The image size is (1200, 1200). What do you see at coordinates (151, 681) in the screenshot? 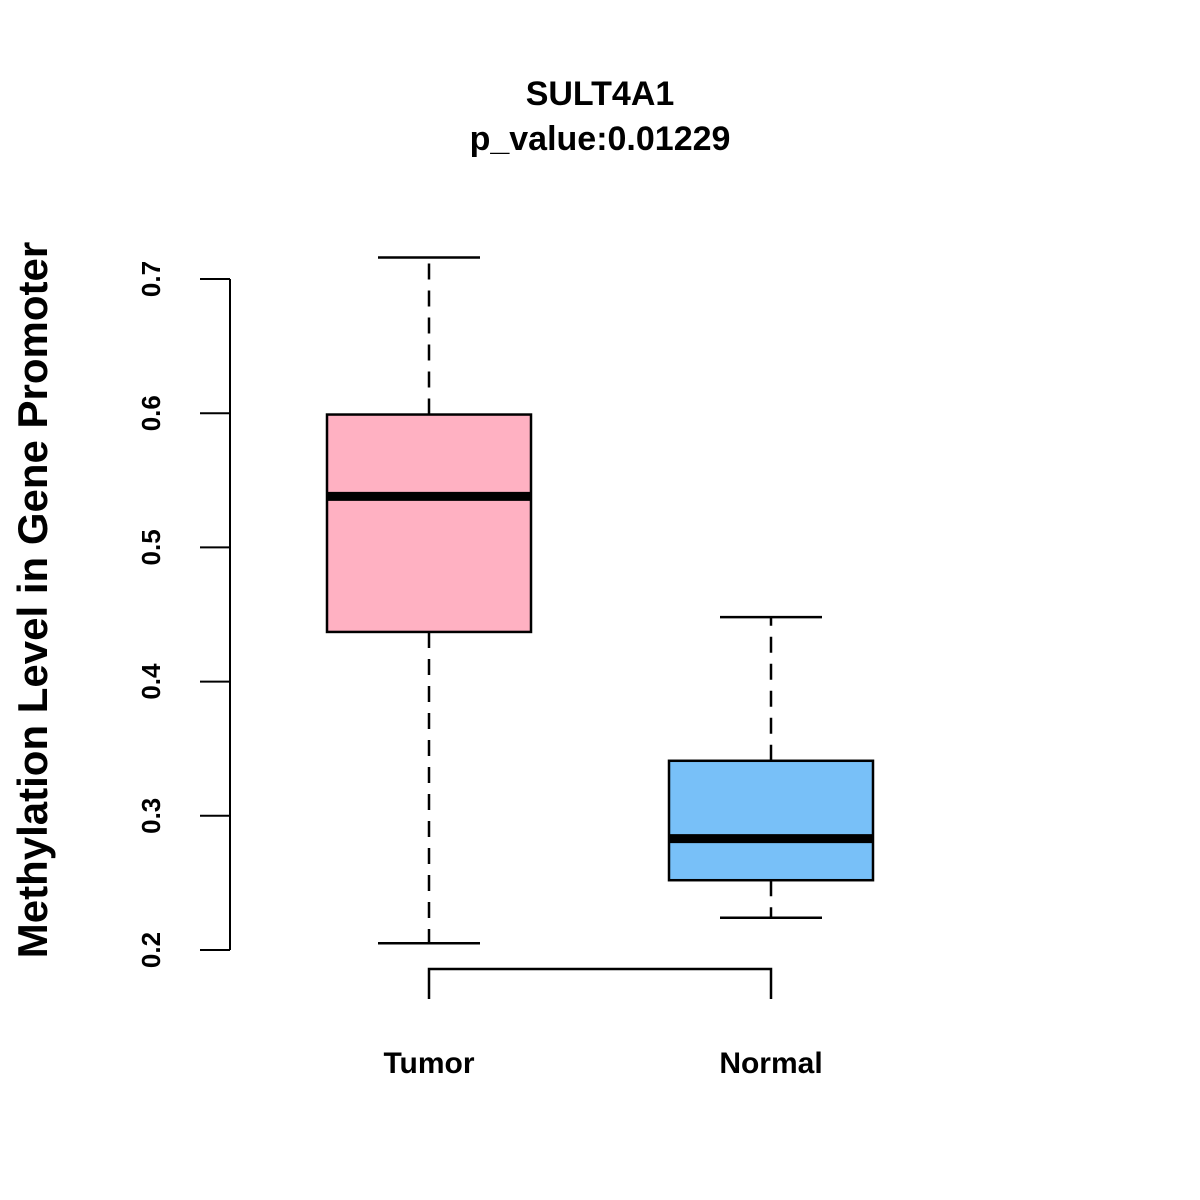
I see `y-tick-label: 0.4` at bounding box center [151, 681].